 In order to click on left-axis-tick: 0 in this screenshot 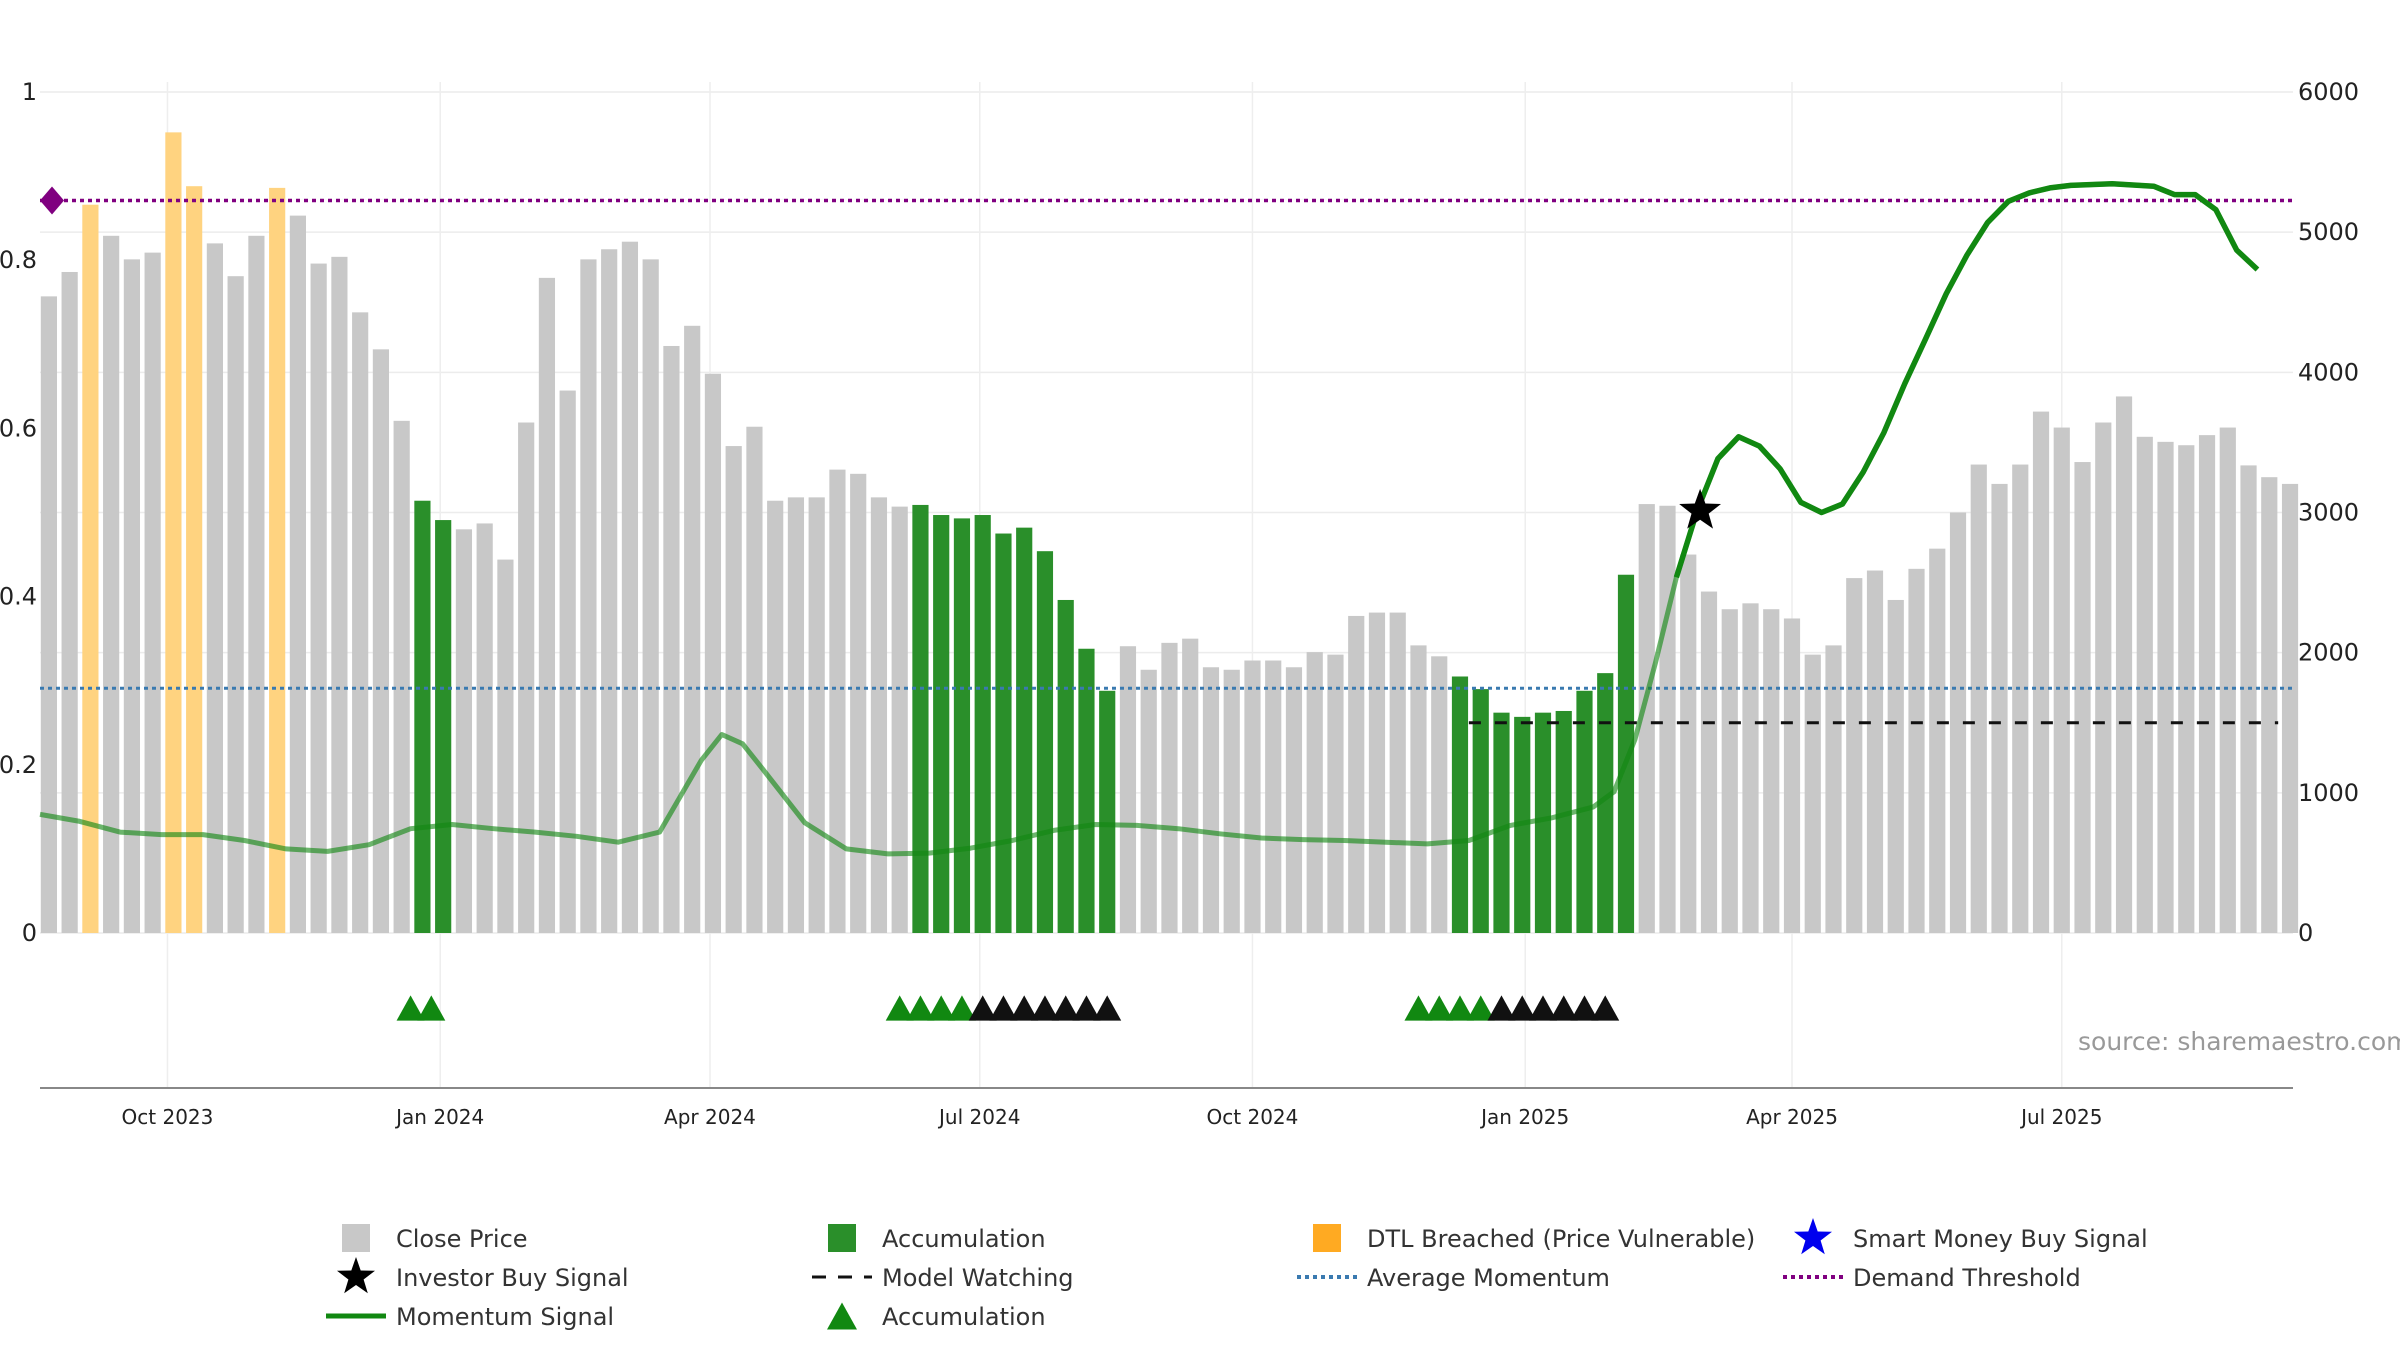, I will do `click(29, 933)`.